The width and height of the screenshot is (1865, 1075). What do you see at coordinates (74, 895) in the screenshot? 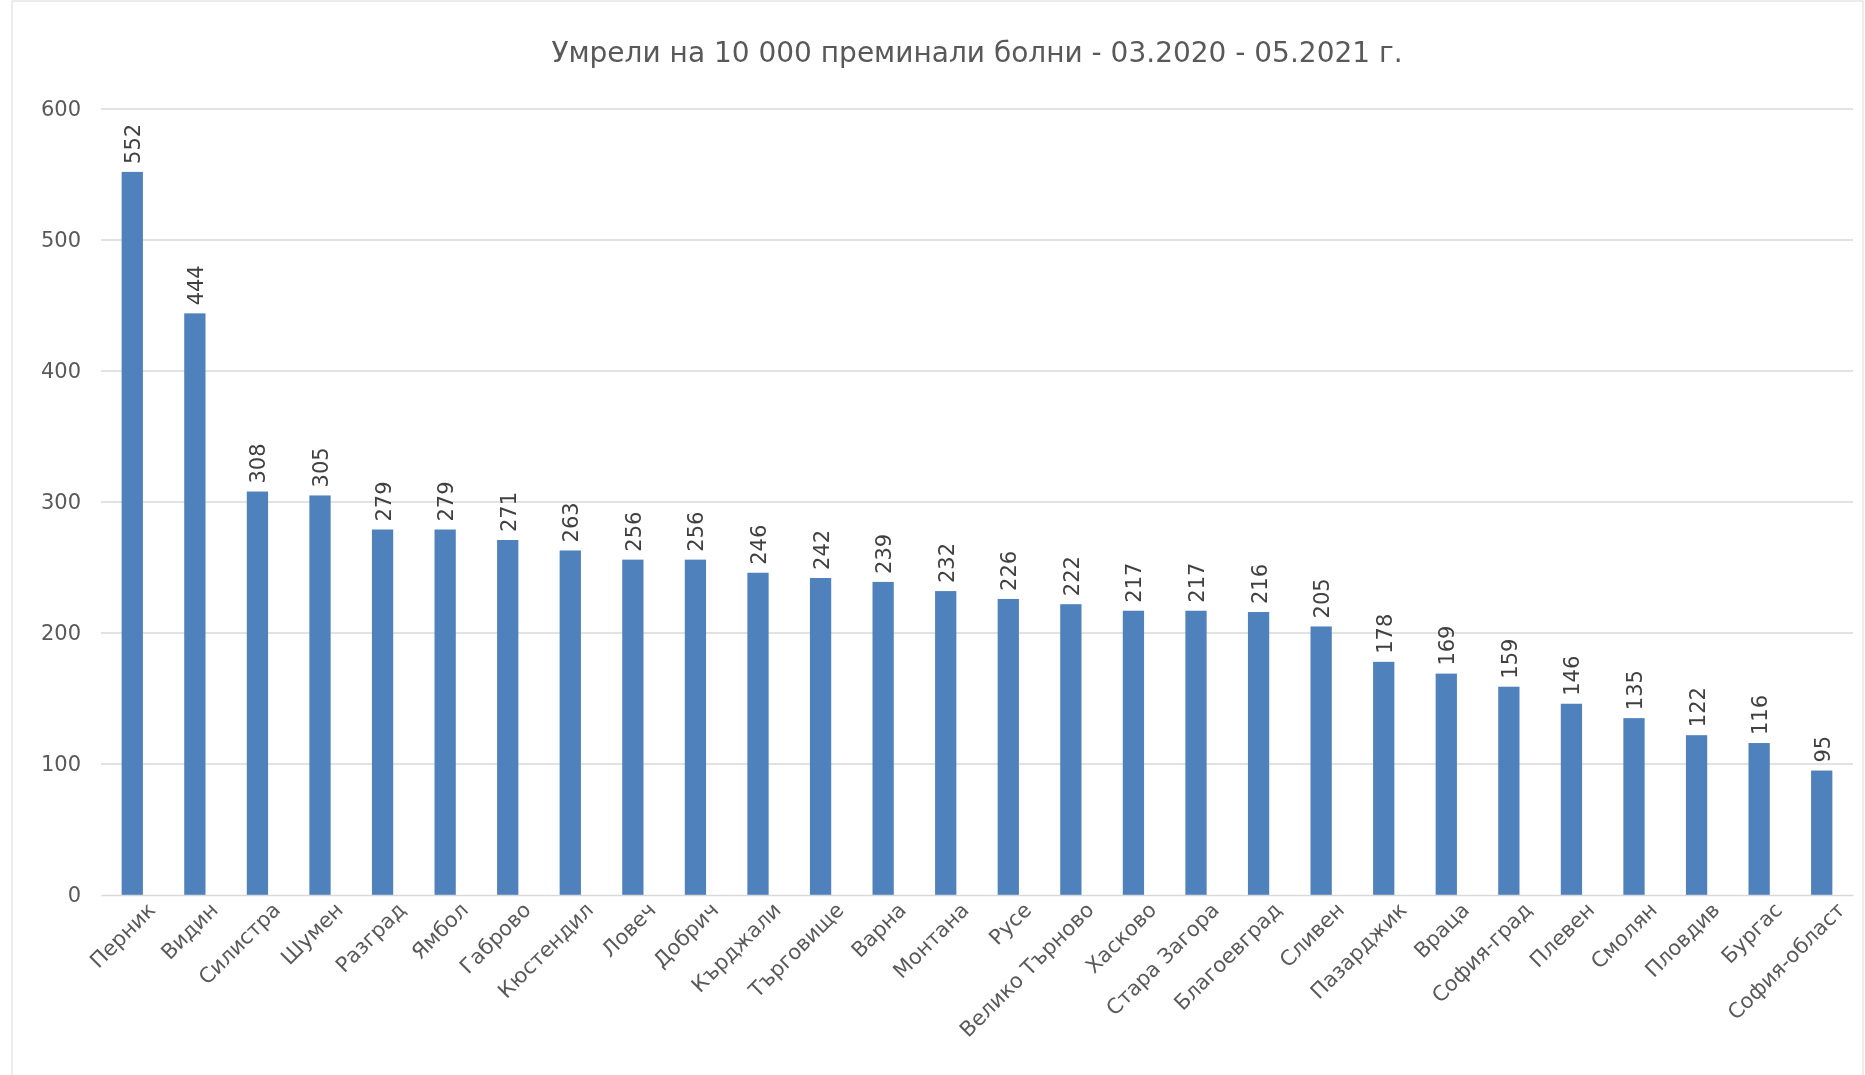
I see `y-tick-label: 0` at bounding box center [74, 895].